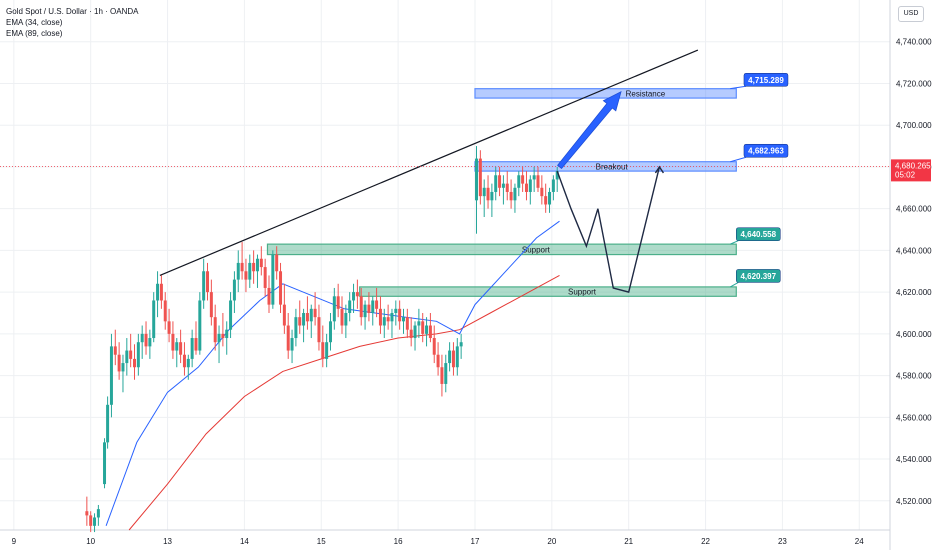 Image resolution: width=932 pixels, height=550 pixels. Describe the element at coordinates (905, 174) in the screenshot. I see `countdown-timer: 05:02` at that location.